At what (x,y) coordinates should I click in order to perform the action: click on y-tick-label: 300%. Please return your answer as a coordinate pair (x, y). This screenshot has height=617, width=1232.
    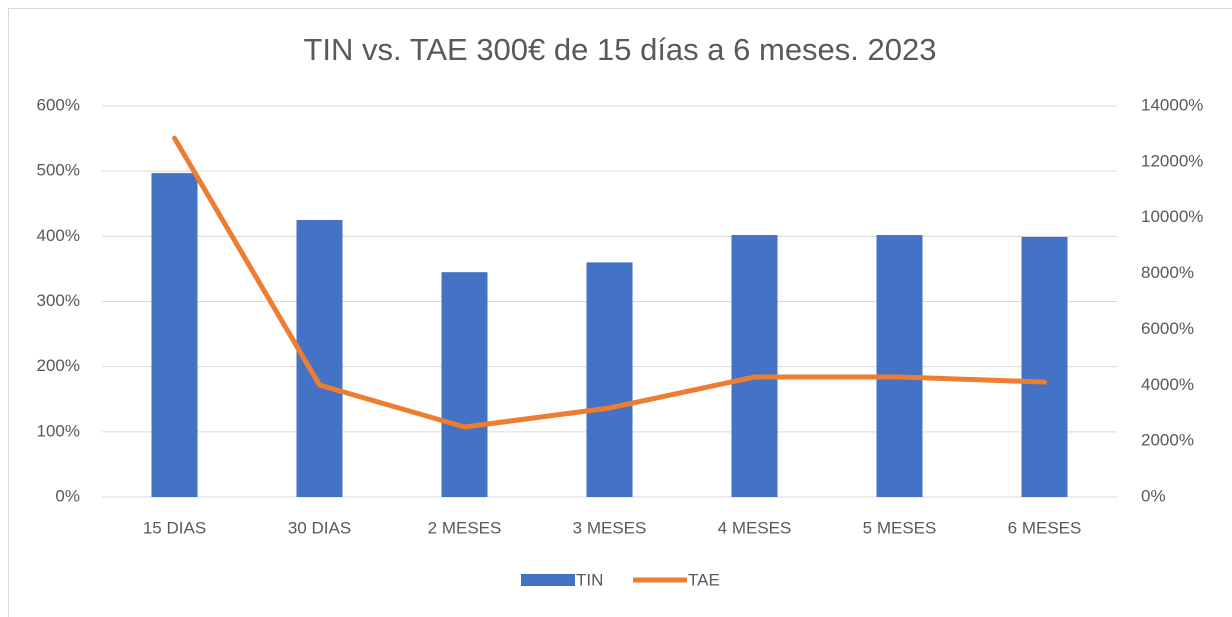
    Looking at the image, I should click on (58, 300).